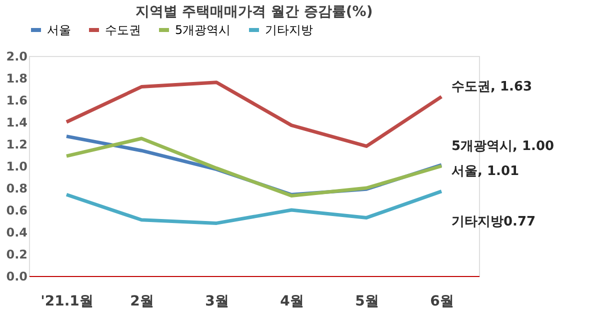 The image size is (610, 326). What do you see at coordinates (17, 233) in the screenshot?
I see `y-tick-label: 0.4` at bounding box center [17, 233].